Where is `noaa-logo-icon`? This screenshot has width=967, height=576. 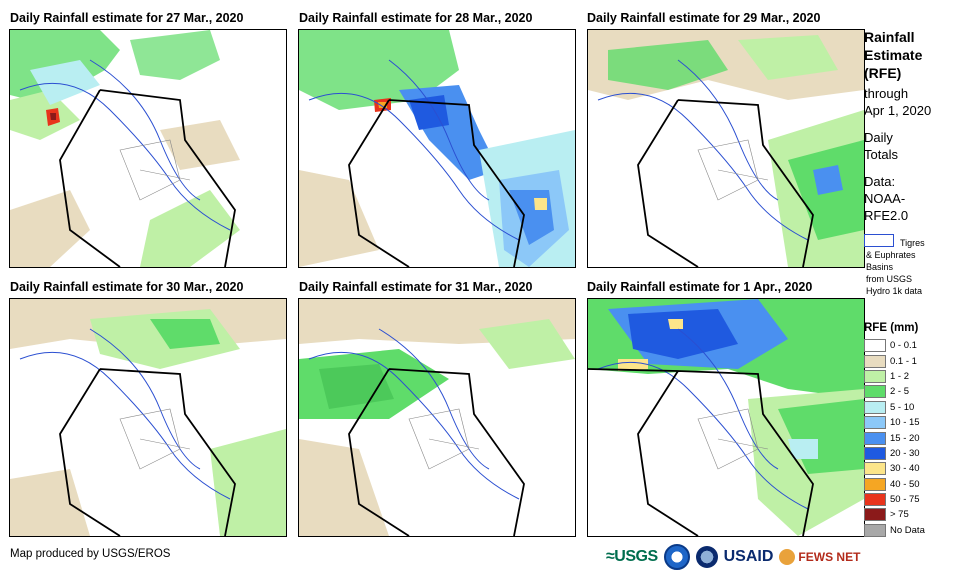
noaa-logo-icon is located at coordinates (676, 557).